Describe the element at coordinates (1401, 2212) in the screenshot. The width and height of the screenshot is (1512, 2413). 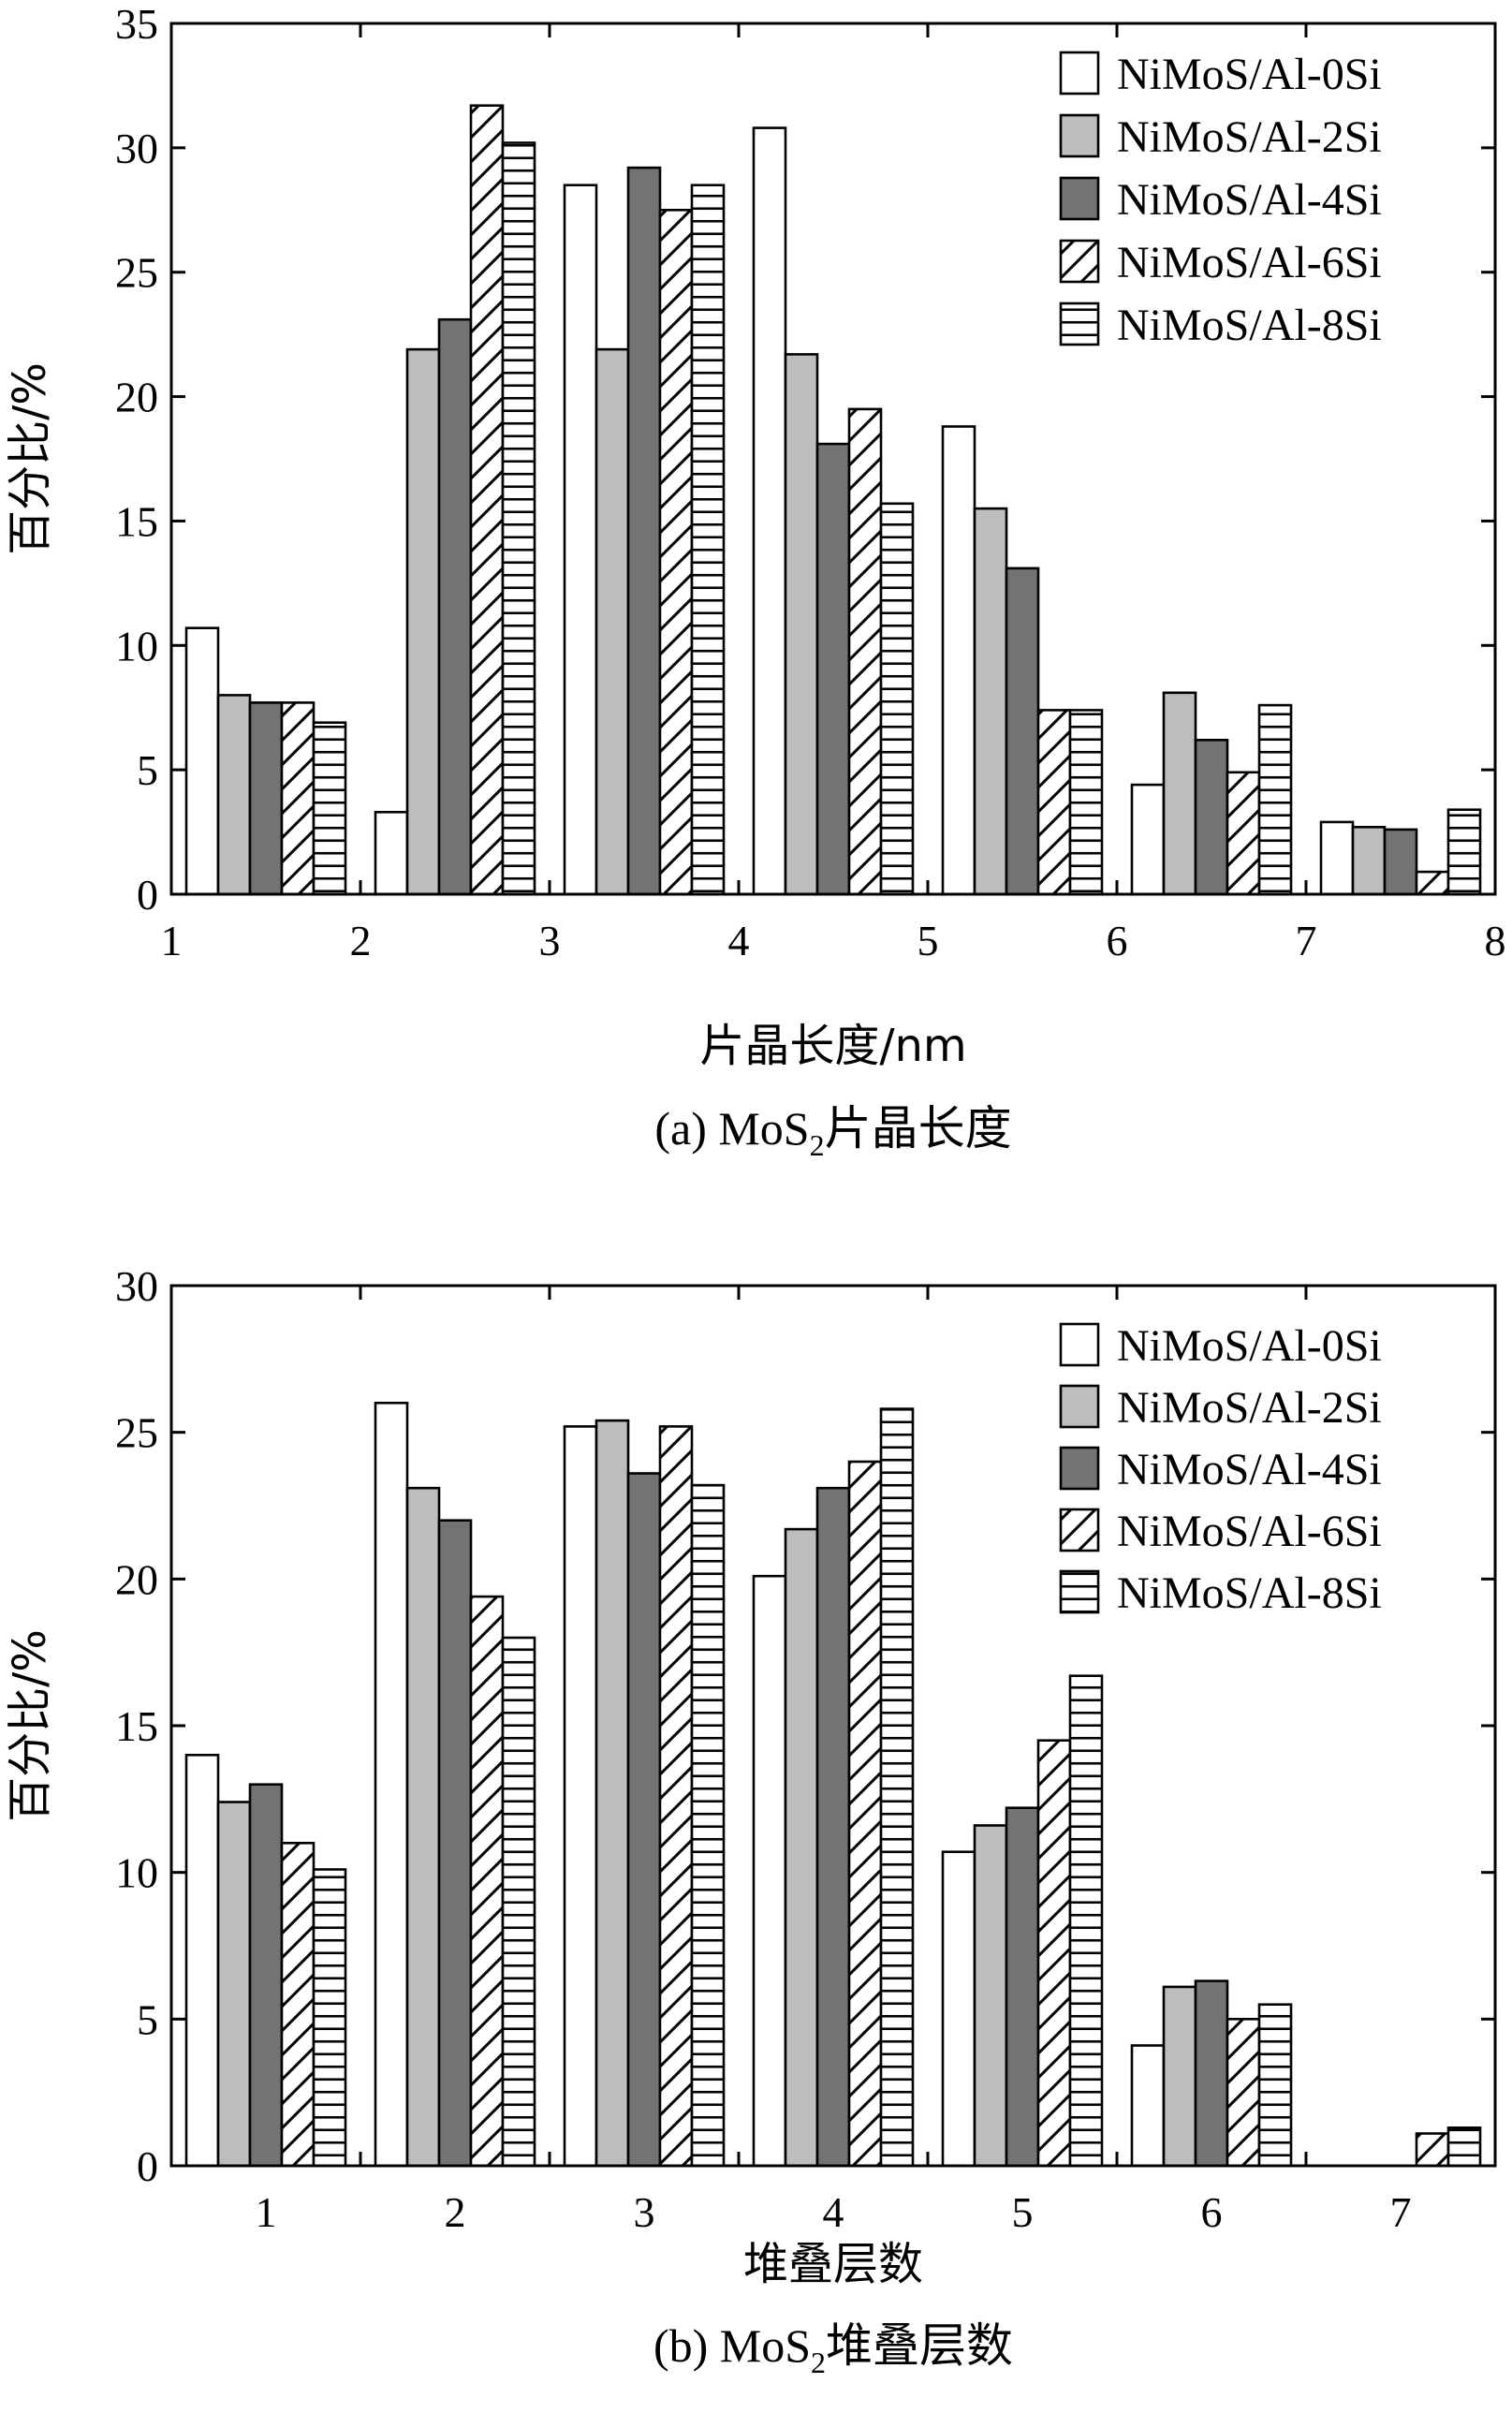
I see `x-tick-label: 7` at that location.